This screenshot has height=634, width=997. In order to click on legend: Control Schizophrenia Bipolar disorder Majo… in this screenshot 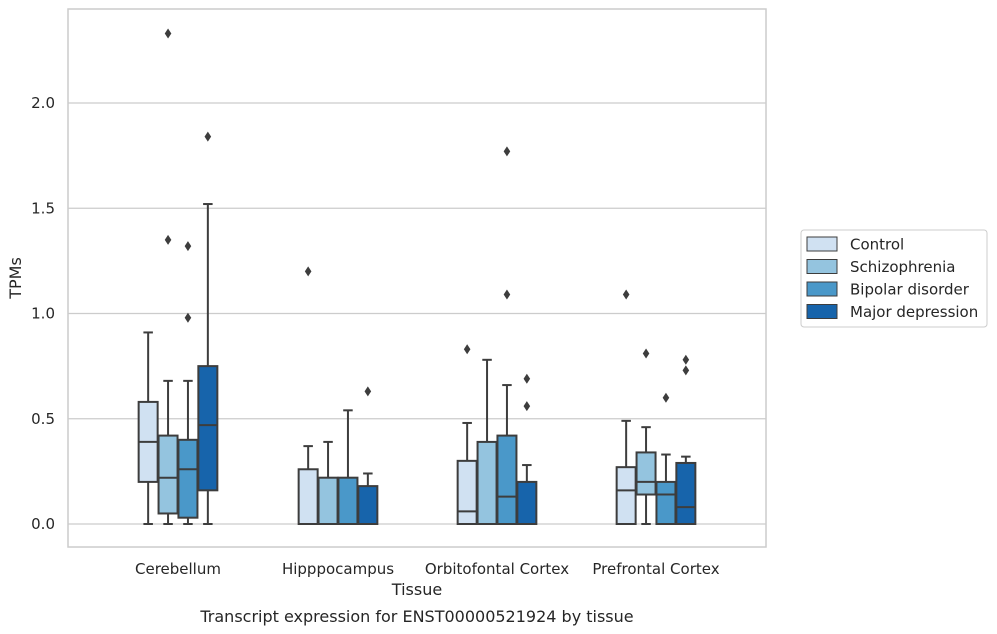, I will do `click(894, 278)`.